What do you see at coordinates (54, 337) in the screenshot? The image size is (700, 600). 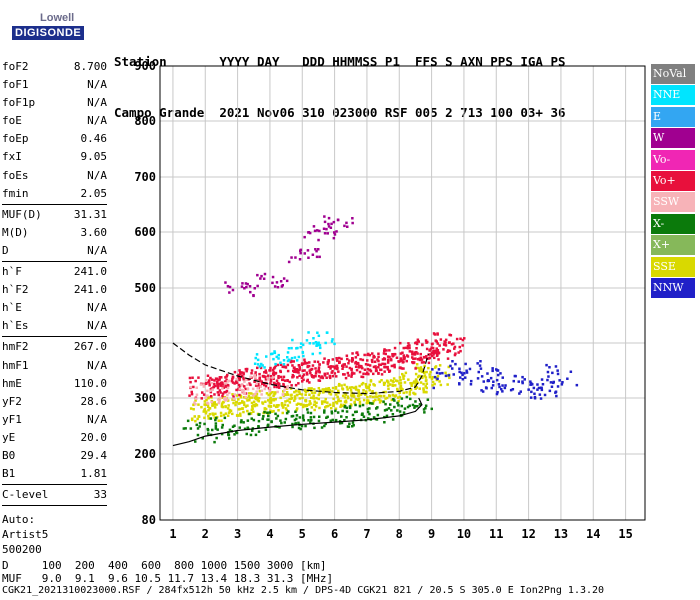 I see `param-separator` at bounding box center [54, 337].